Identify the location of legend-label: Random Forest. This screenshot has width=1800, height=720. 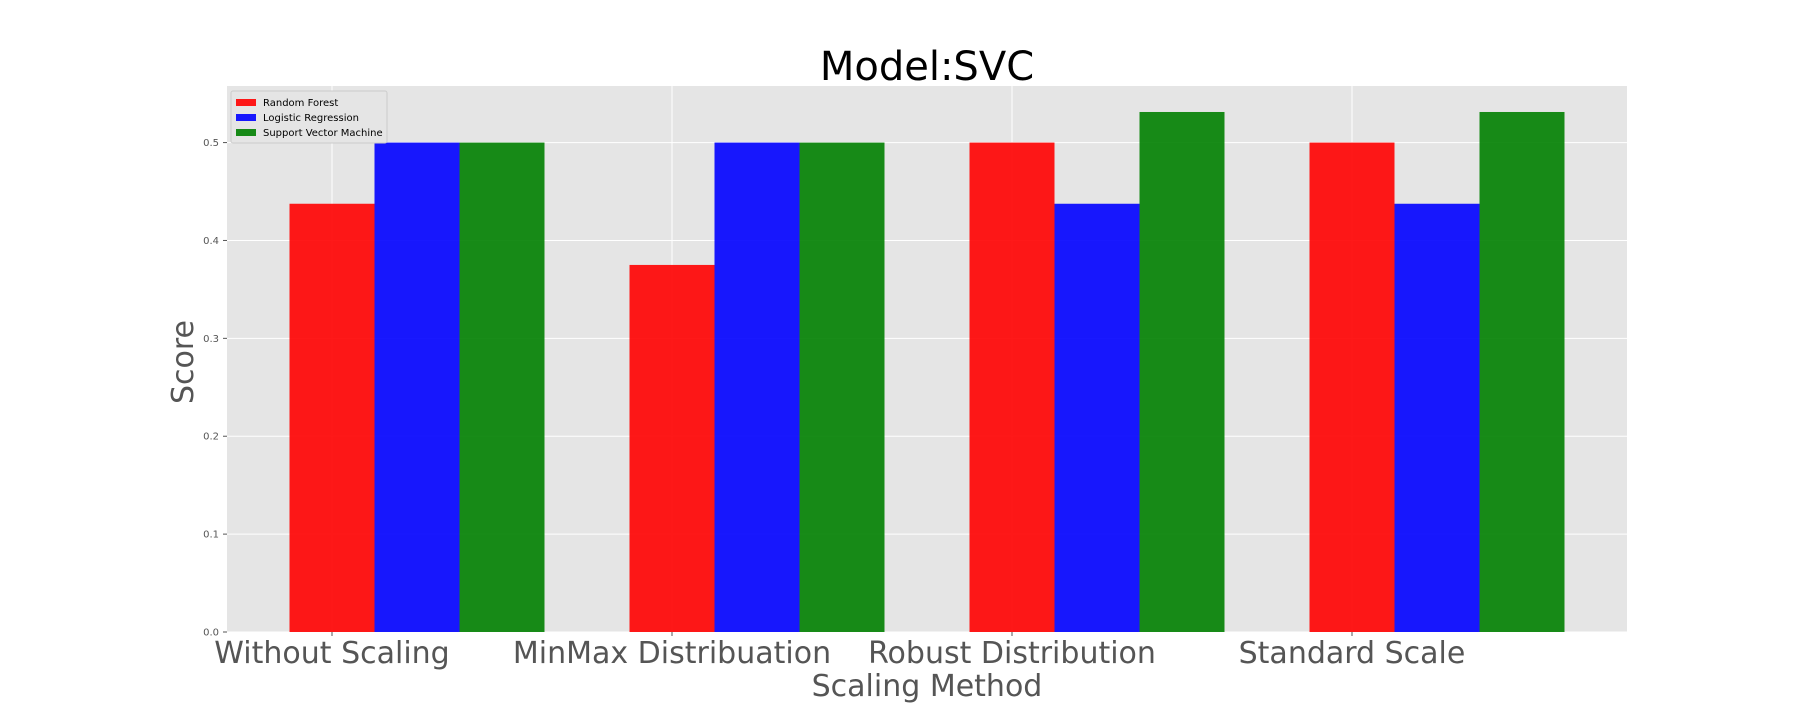
(300, 103).